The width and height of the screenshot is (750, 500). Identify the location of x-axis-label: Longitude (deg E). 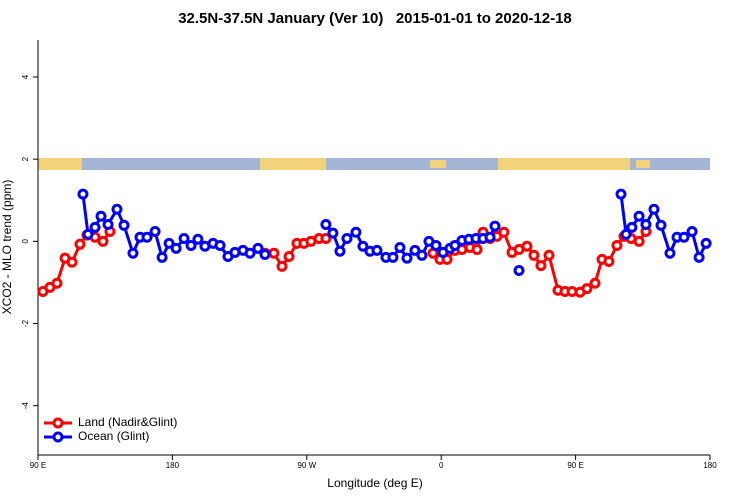
(374, 483).